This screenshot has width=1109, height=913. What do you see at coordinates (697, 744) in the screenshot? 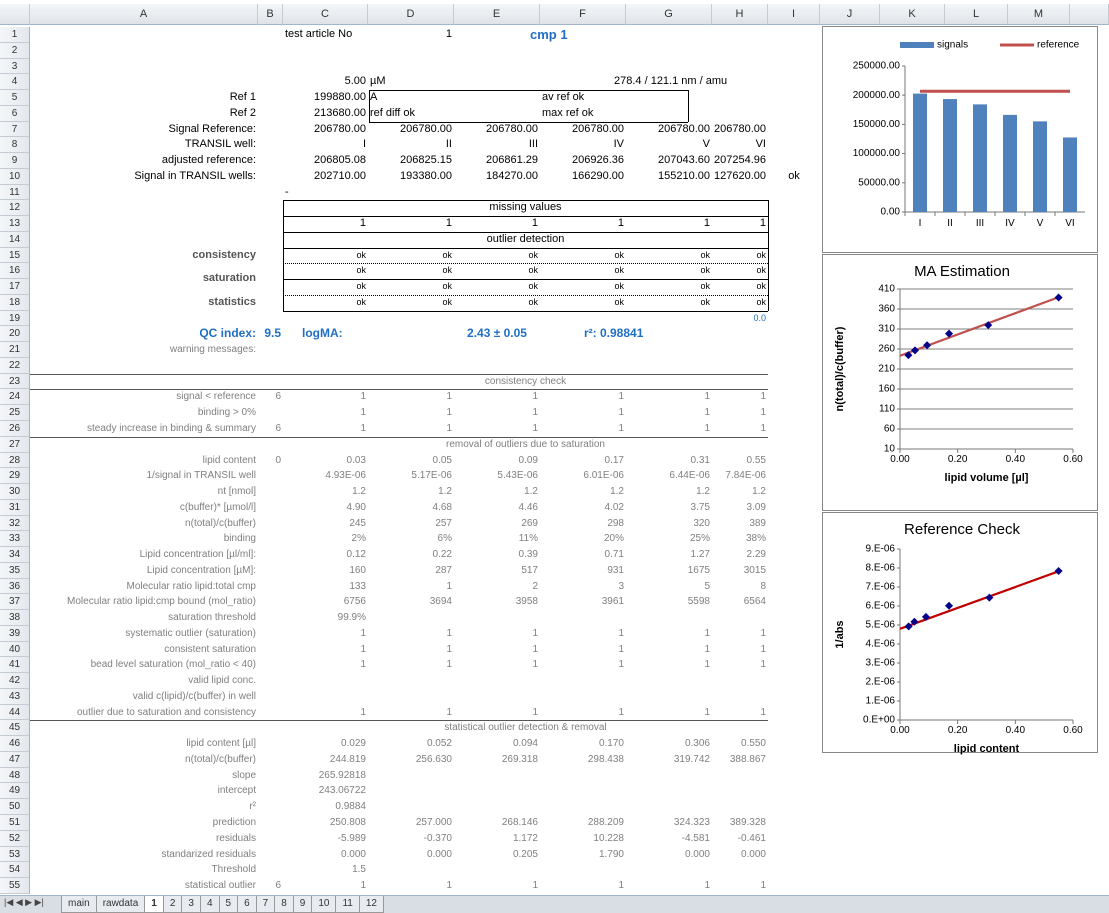
I see `cell: 0.306` at bounding box center [697, 744].